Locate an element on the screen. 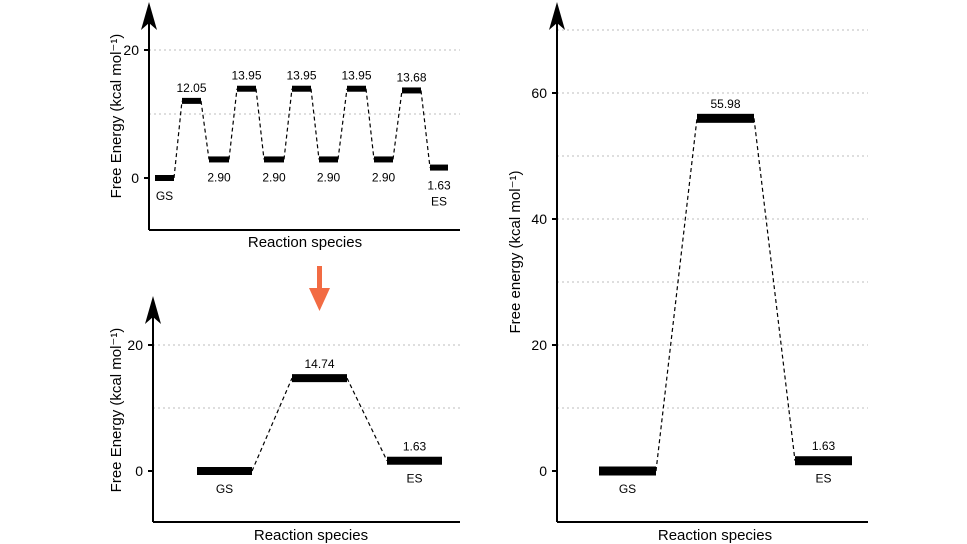 This screenshot has height=544, width=967. y-tick-label: 60 is located at coordinates (539, 93).